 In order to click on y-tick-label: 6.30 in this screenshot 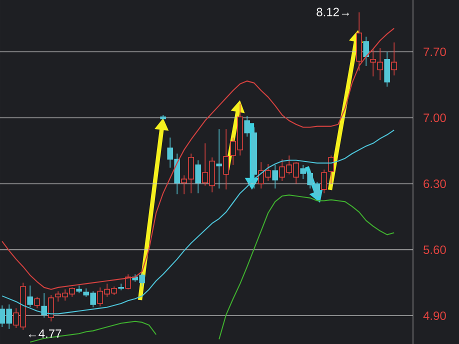, I will do `click(435, 184)`.